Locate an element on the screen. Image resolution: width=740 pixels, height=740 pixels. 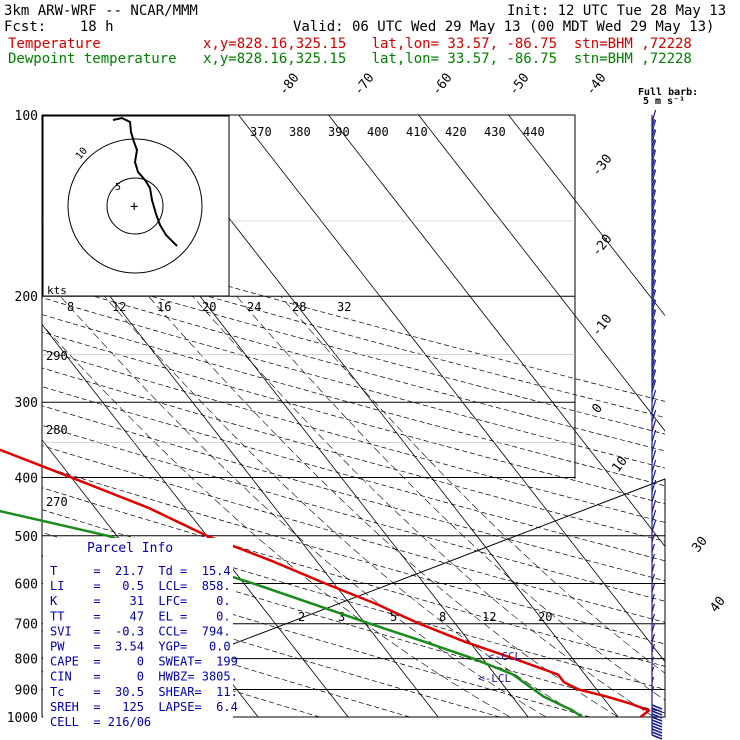
hodograph-unit-label: kts is located at coordinates (57, 290).